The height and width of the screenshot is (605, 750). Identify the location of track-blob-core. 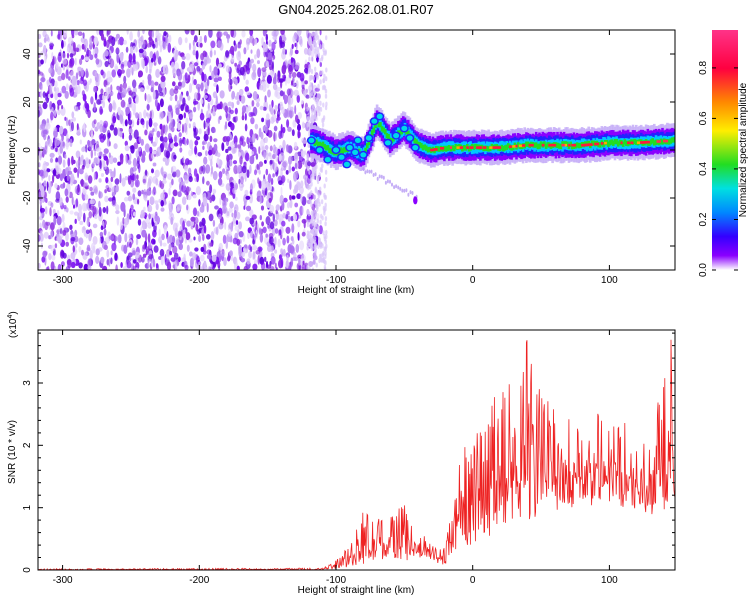
(327, 160).